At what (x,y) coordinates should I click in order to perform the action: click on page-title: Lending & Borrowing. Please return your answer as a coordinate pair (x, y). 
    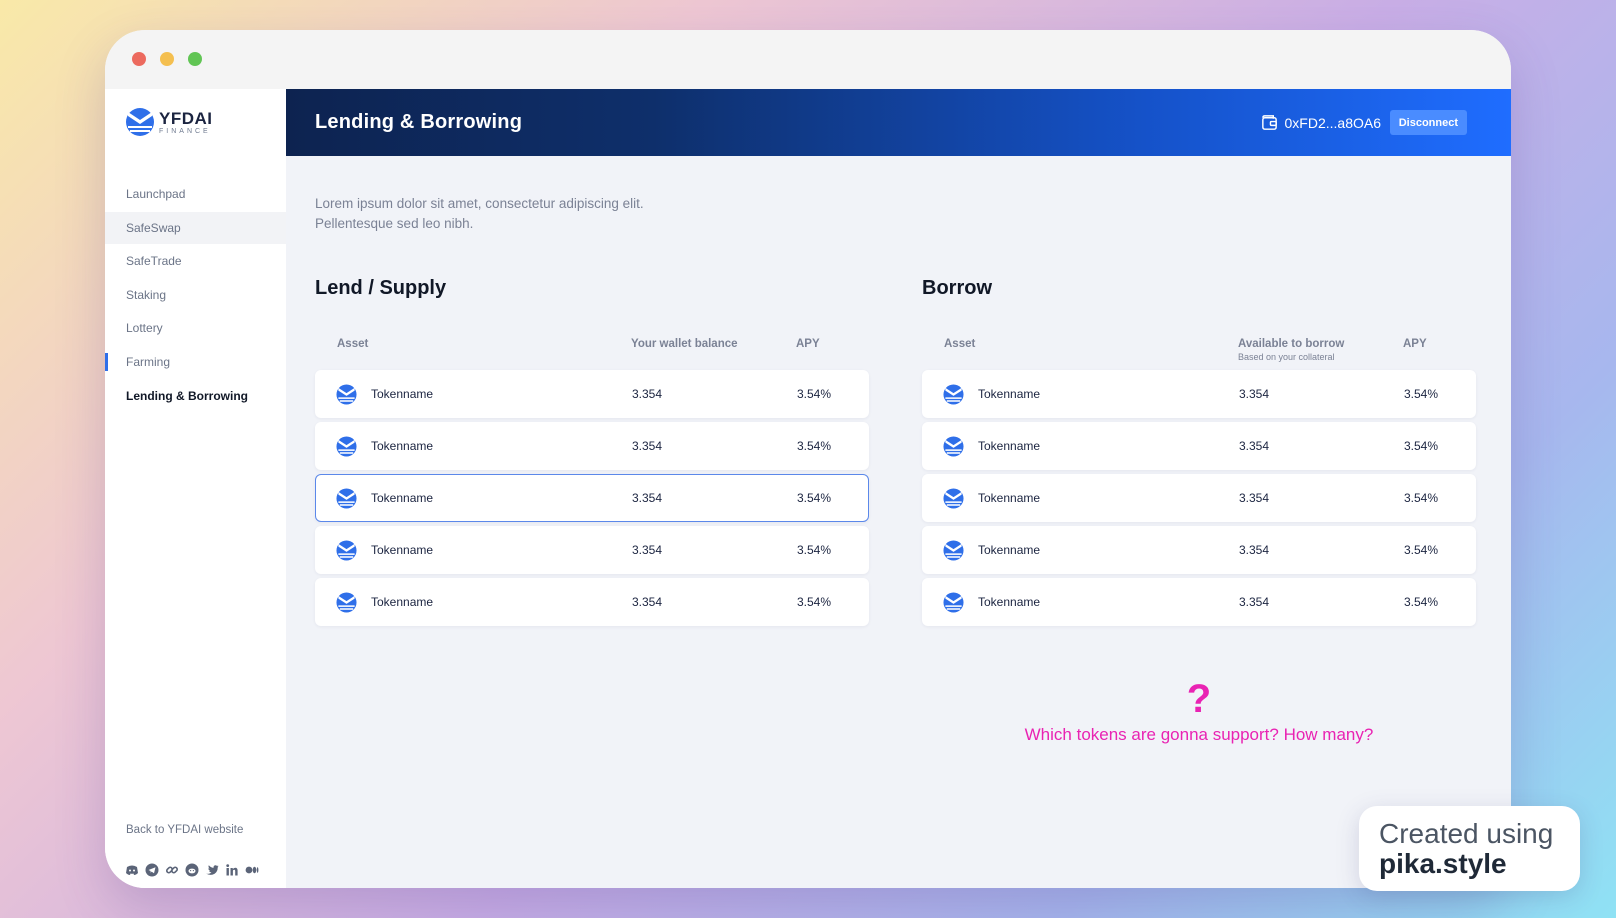
    Looking at the image, I should click on (419, 122).